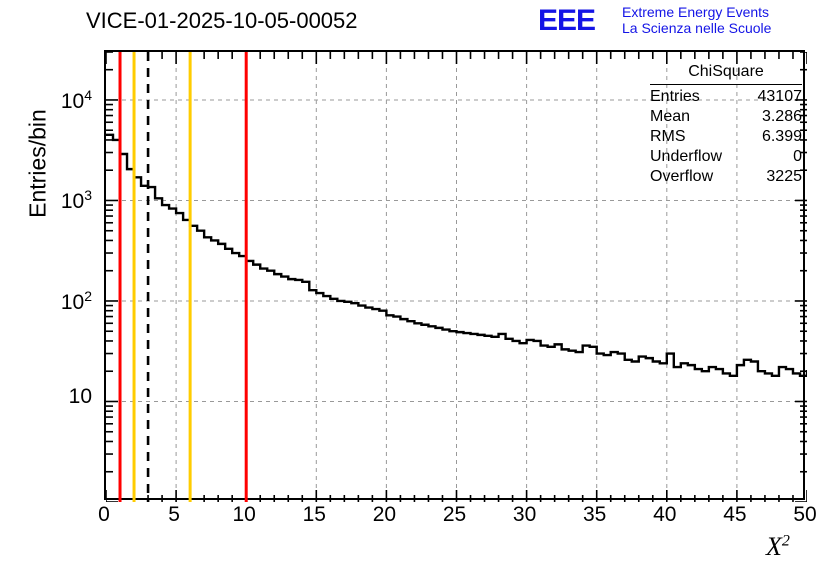 The height and width of the screenshot is (572, 836). What do you see at coordinates (696, 12) in the screenshot?
I see `eee-logo-line1: Extreme Energy Events` at bounding box center [696, 12].